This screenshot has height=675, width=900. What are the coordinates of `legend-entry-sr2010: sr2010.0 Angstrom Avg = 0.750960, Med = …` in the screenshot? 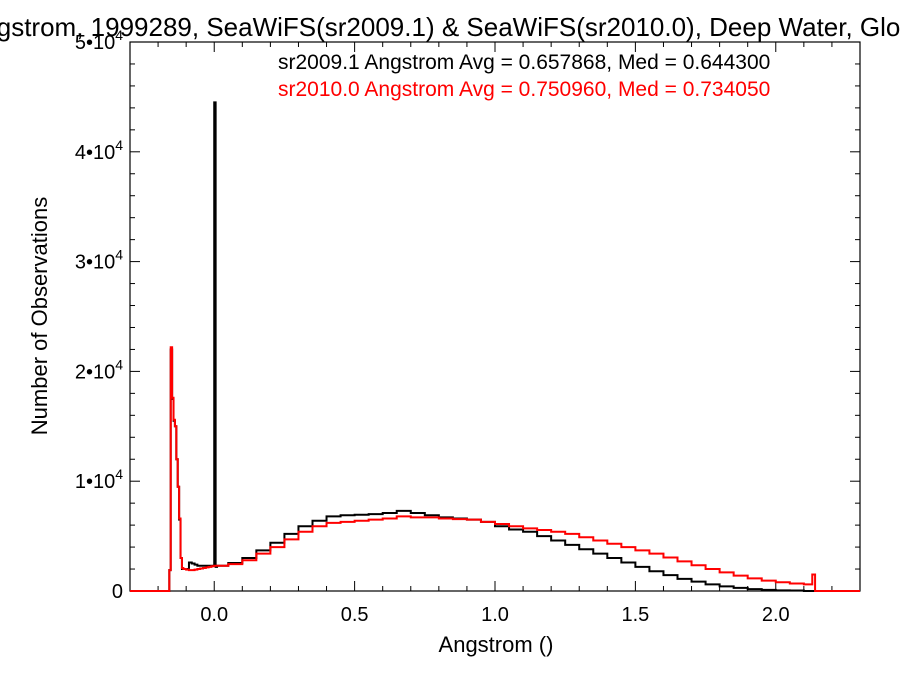 It's located at (524, 89).